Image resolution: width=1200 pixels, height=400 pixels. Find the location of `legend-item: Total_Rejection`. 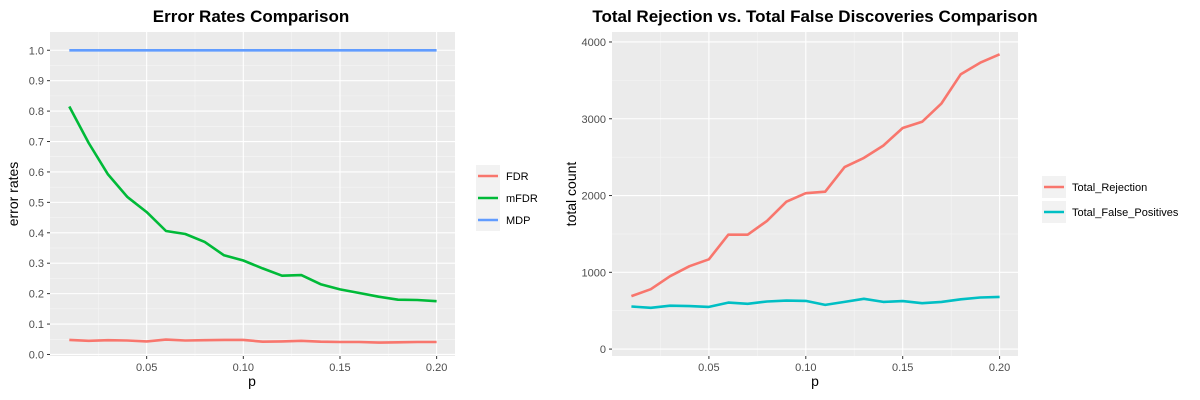

legend-item: Total_Rejection is located at coordinates (1094, 187).